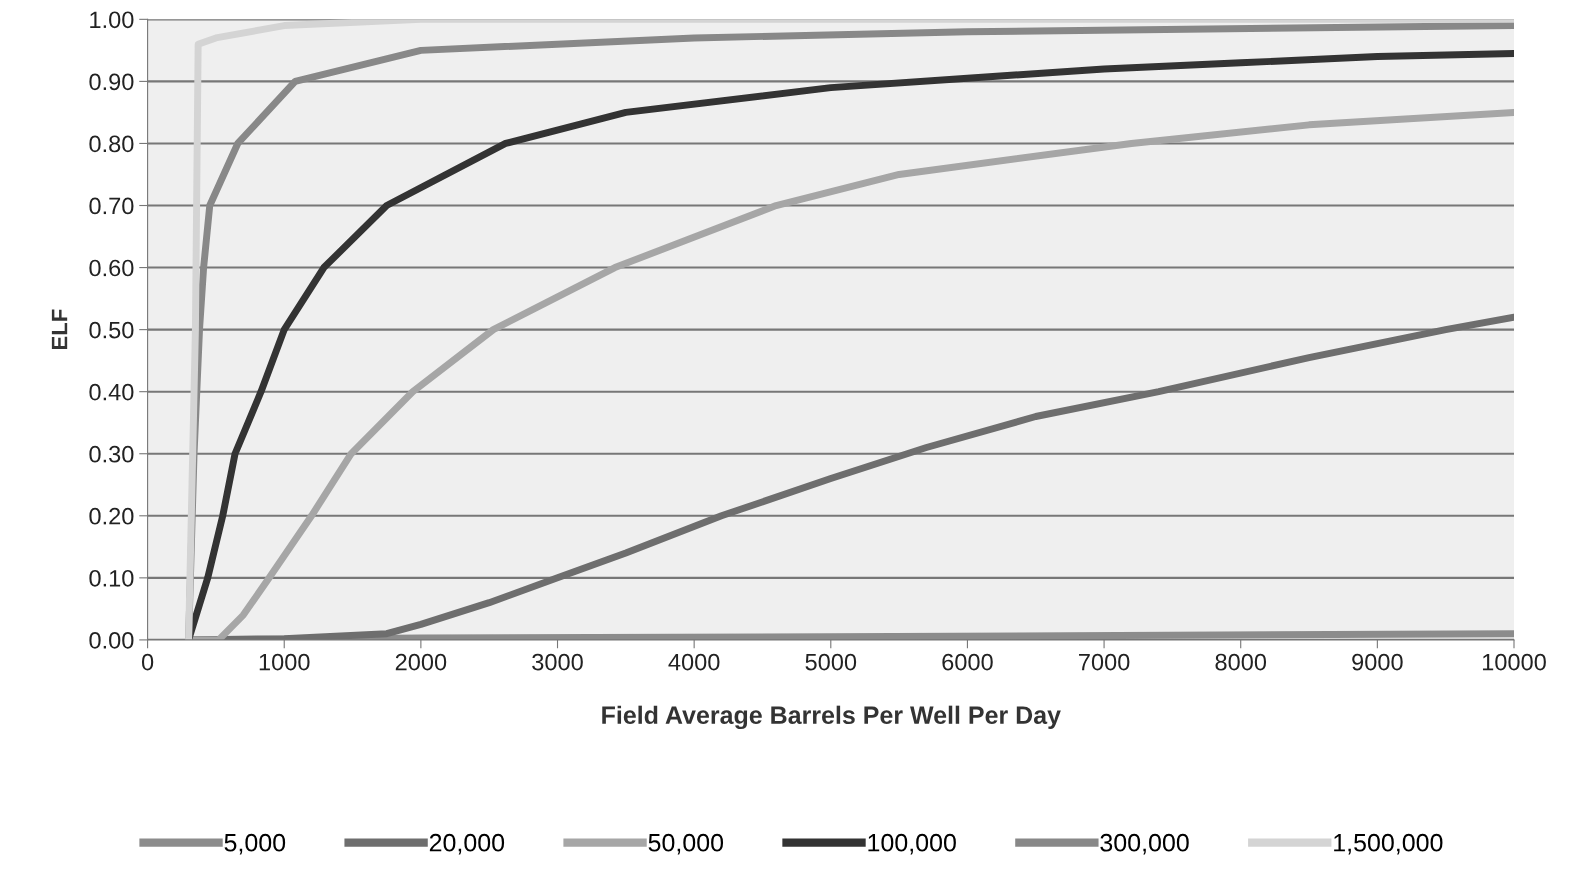 This screenshot has height=879, width=1587. I want to click on x-tick-label: 1000, so click(284, 662).